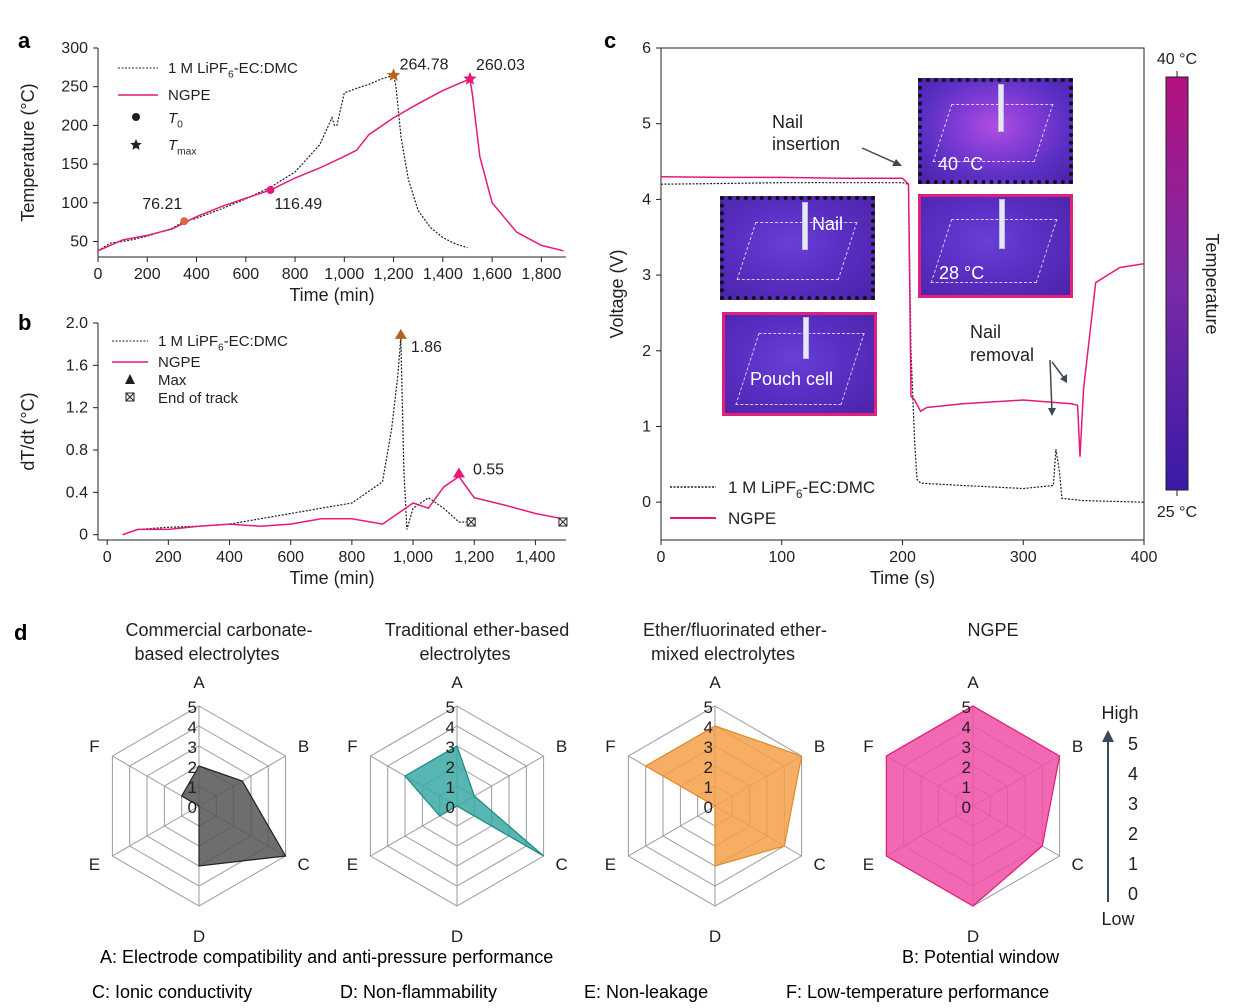  What do you see at coordinates (74, 164) in the screenshot?
I see `y-tick-label: 150` at bounding box center [74, 164].